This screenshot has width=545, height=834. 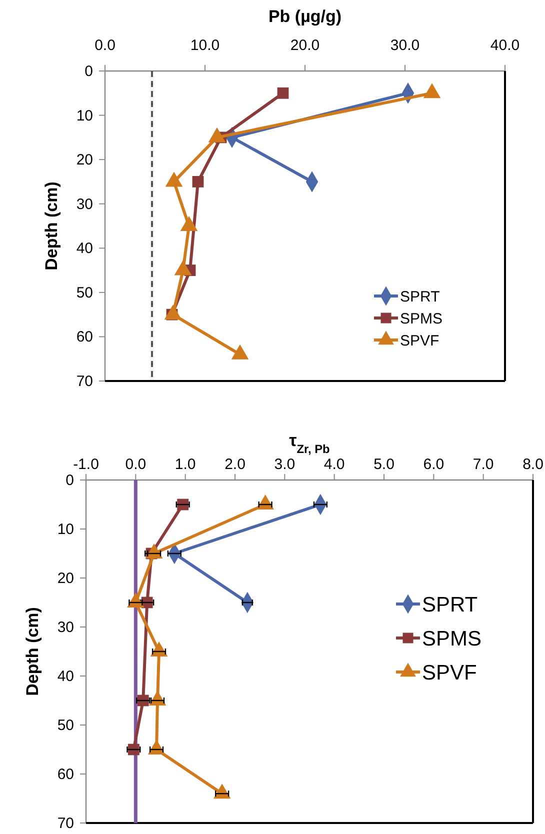 What do you see at coordinates (235, 464) in the screenshot?
I see `x-tick-label: 2.0` at bounding box center [235, 464].